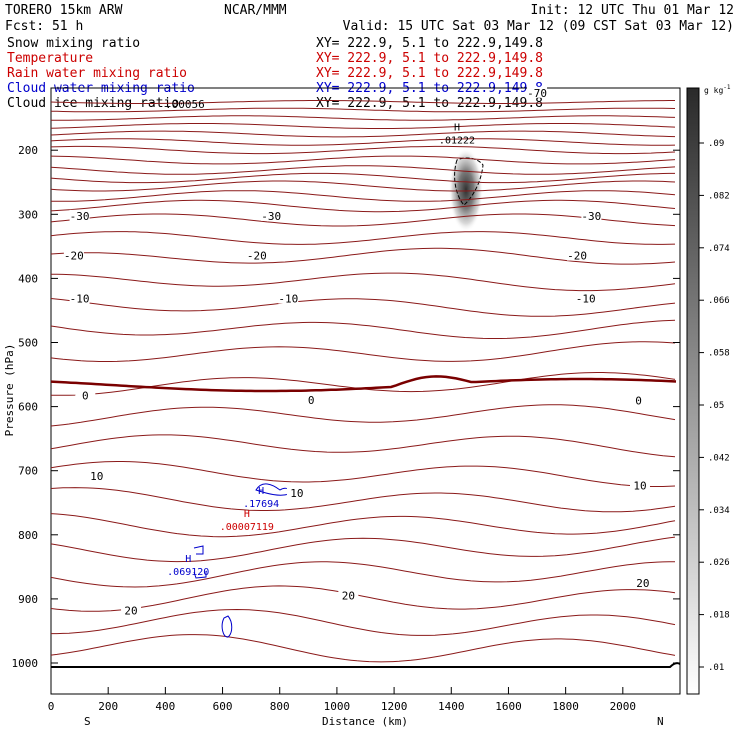 The image size is (740, 740). Describe the element at coordinates (51, 706) in the screenshot. I see `x-tick-label: 0` at that location.